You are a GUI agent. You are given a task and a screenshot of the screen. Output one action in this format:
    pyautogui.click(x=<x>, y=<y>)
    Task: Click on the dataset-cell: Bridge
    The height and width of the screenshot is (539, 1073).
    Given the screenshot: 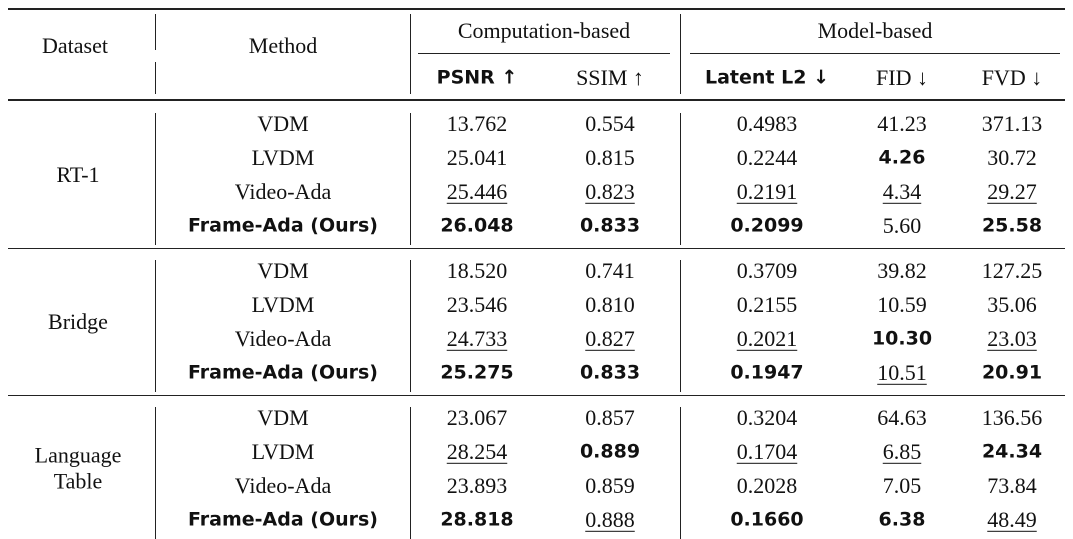 What is the action you would take?
    pyautogui.click(x=78, y=321)
    